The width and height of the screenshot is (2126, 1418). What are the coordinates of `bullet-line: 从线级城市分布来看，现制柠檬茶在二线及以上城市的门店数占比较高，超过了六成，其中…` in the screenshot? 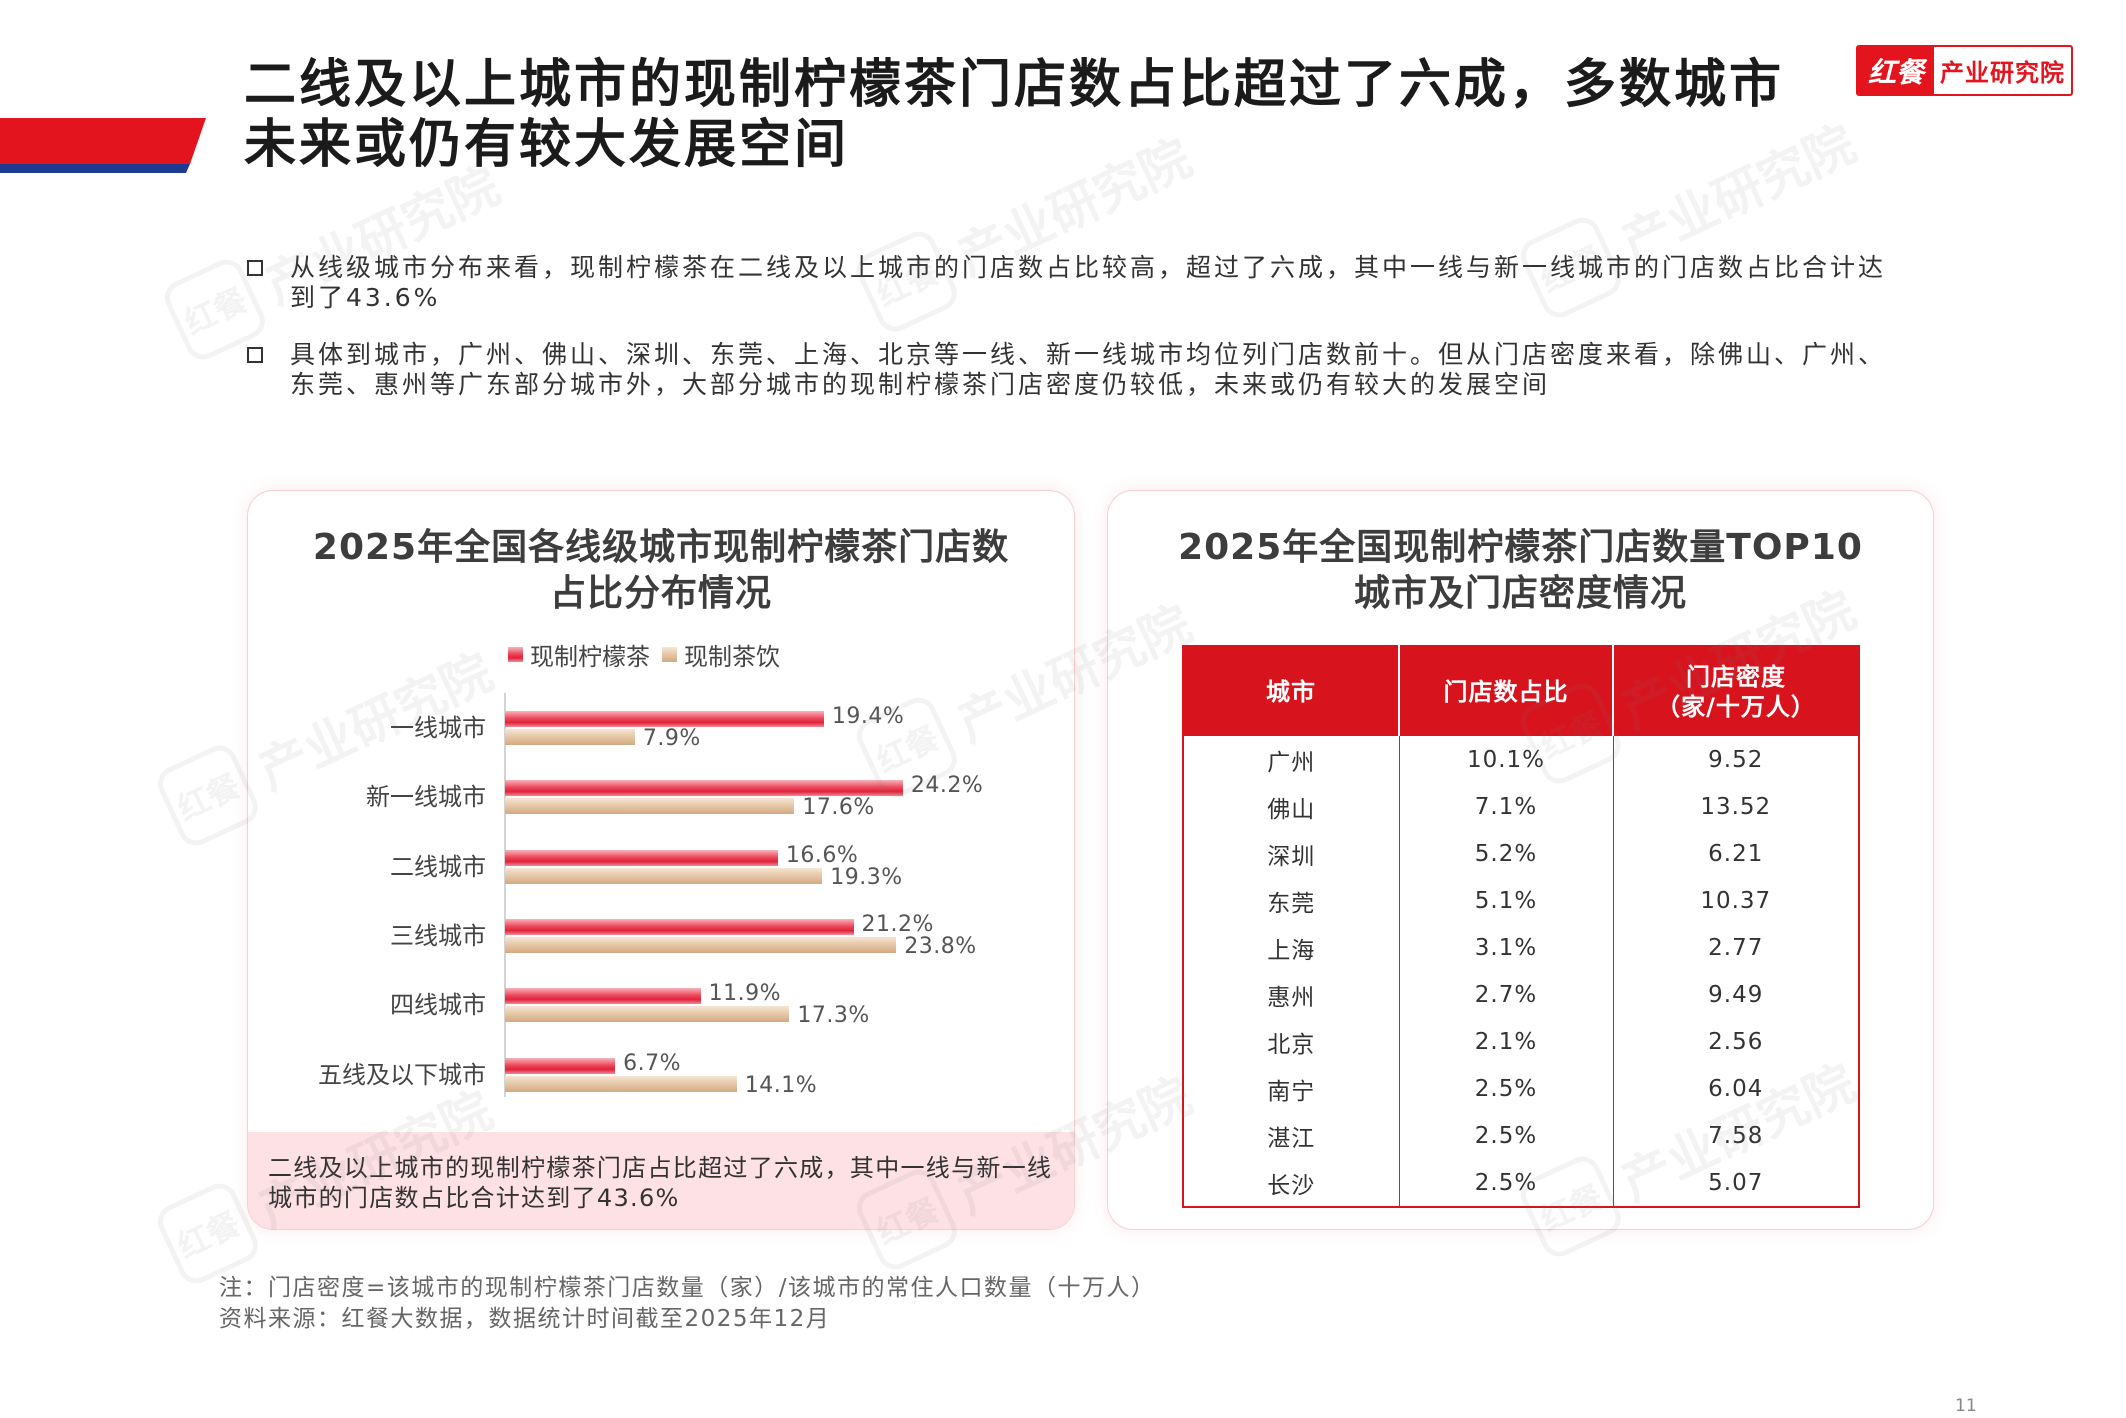 It's located at (1088, 267).